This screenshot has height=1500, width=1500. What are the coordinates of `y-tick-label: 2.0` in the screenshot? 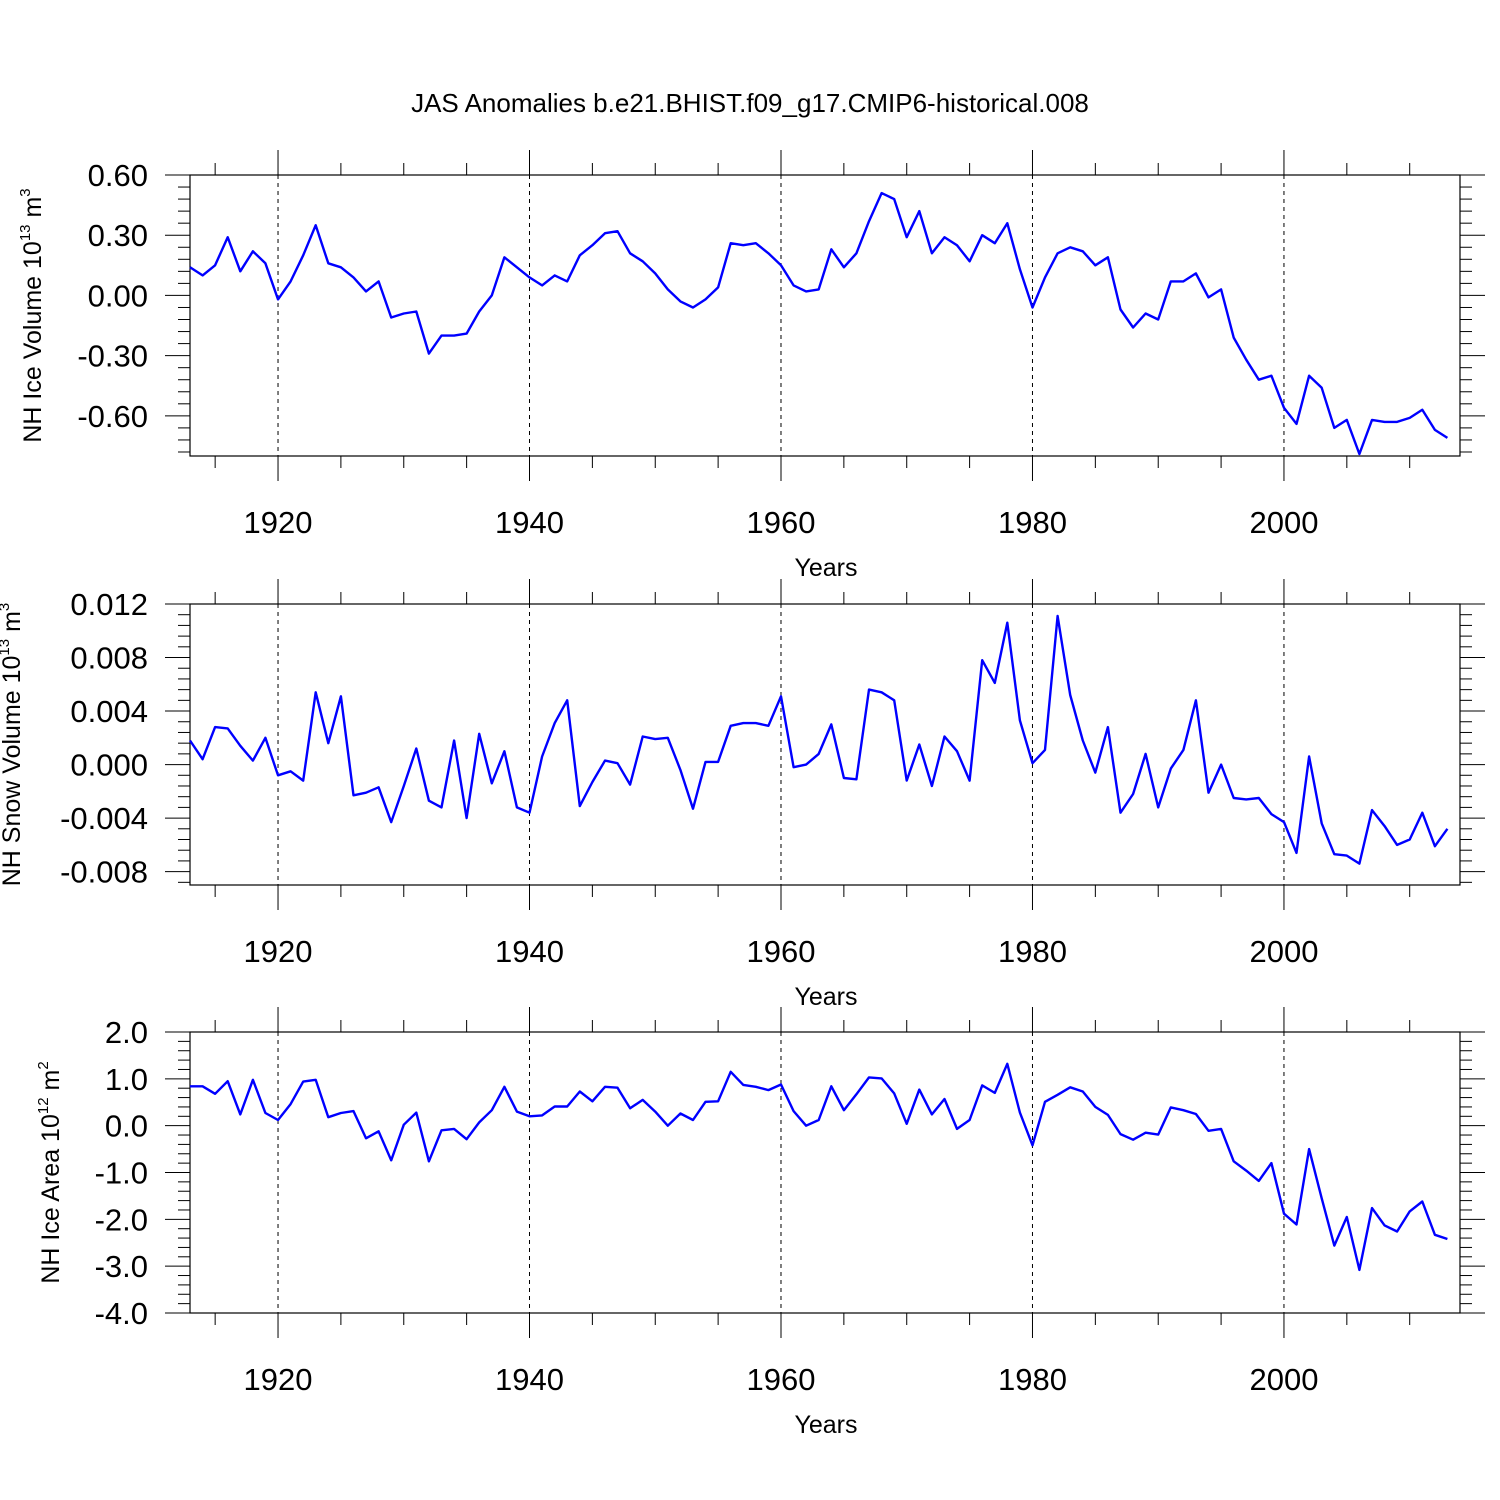 It's located at (126, 1032).